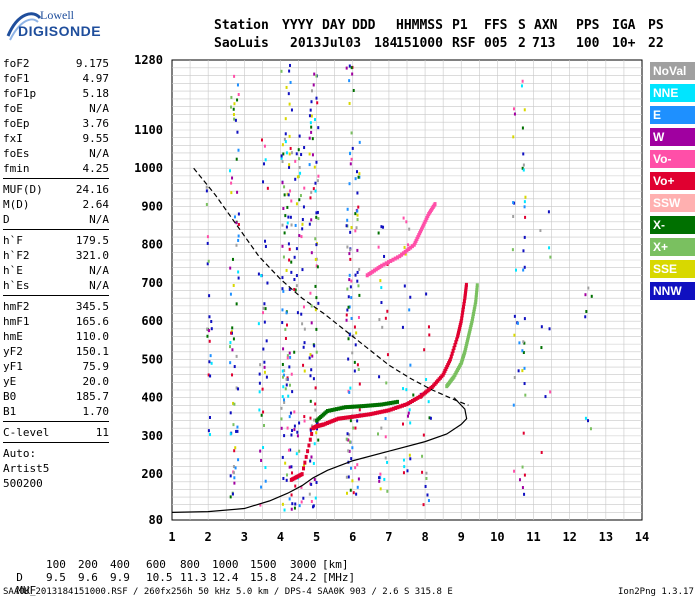 The image size is (700, 600). Describe the element at coordinates (56, 123) in the screenshot. I see `param-row: foEp 3.76` at that location.